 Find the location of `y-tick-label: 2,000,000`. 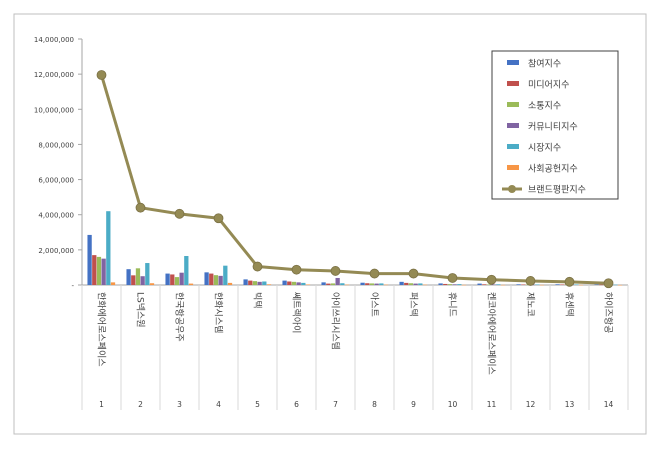

y-tick-label: 2,000,000 is located at coordinates (56, 251).